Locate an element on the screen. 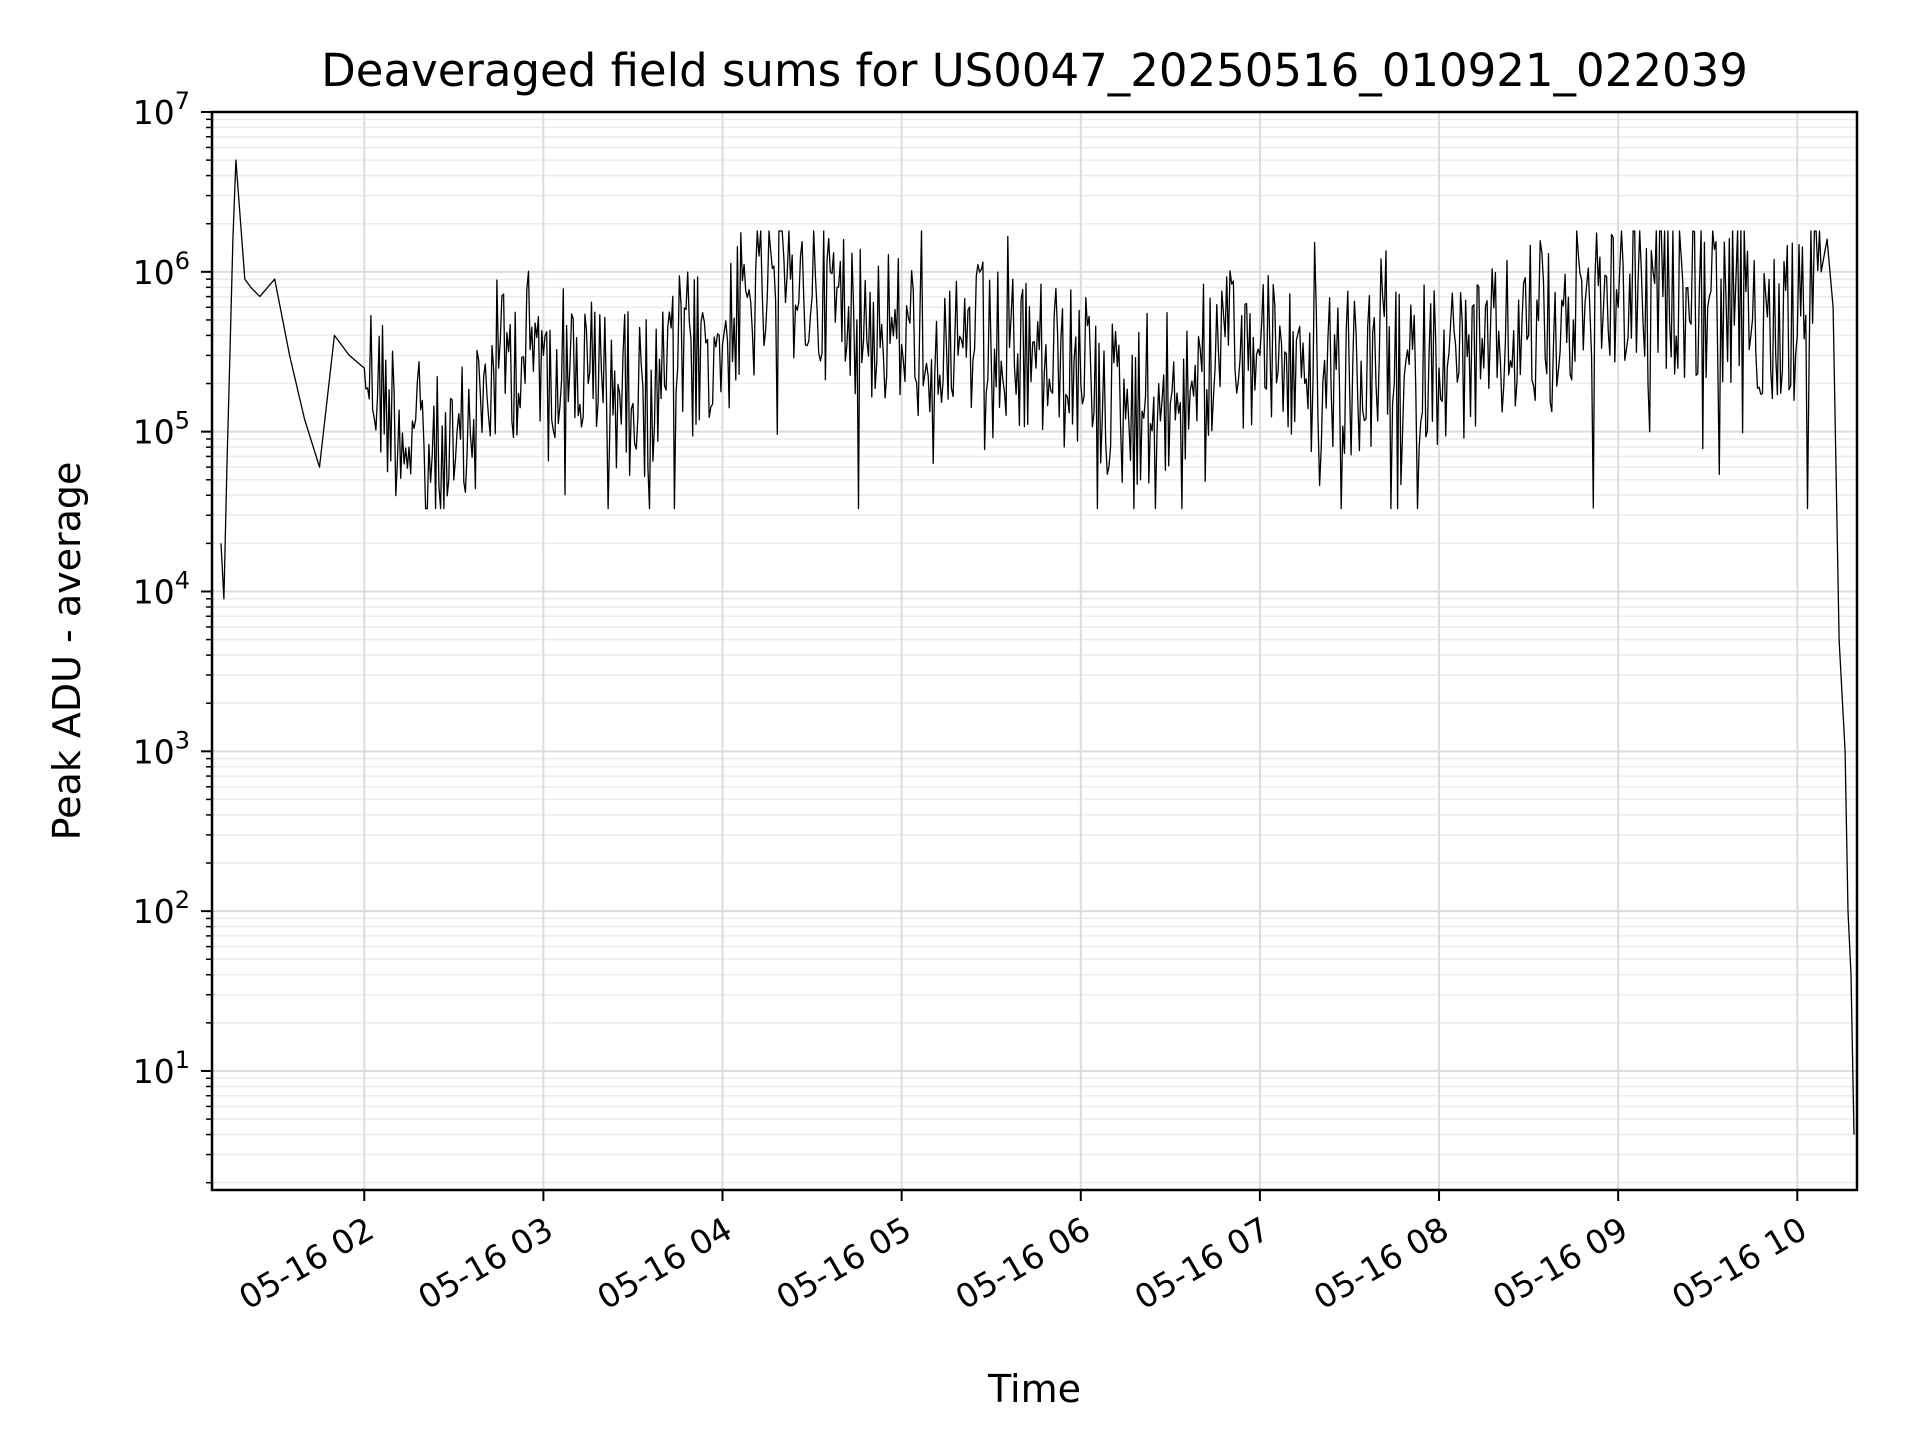 The height and width of the screenshot is (1440, 1920). y-tick-label: 10⁶ is located at coordinates (161, 269).